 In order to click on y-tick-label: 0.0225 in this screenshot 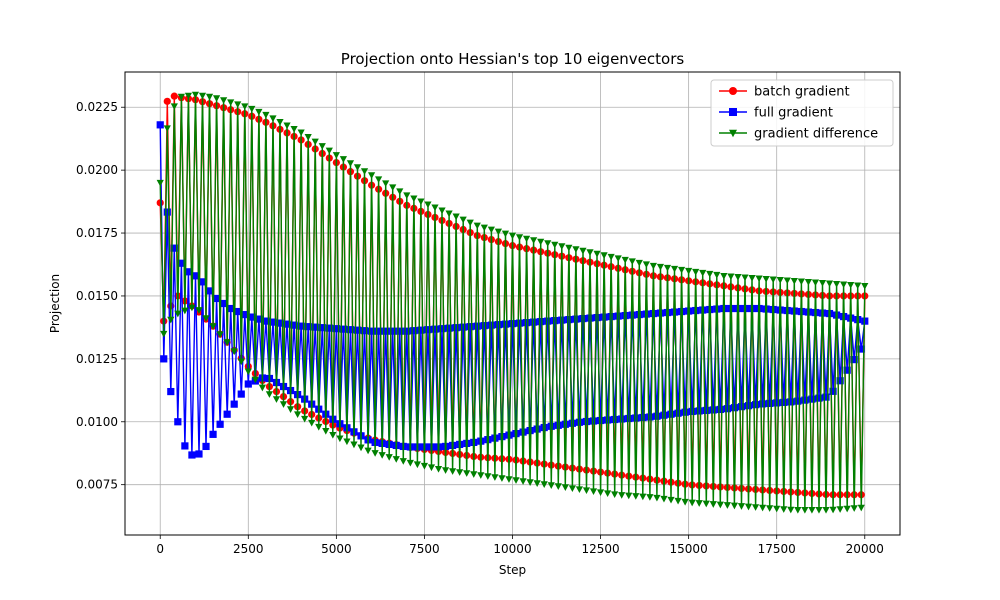, I will do `click(97, 107)`.